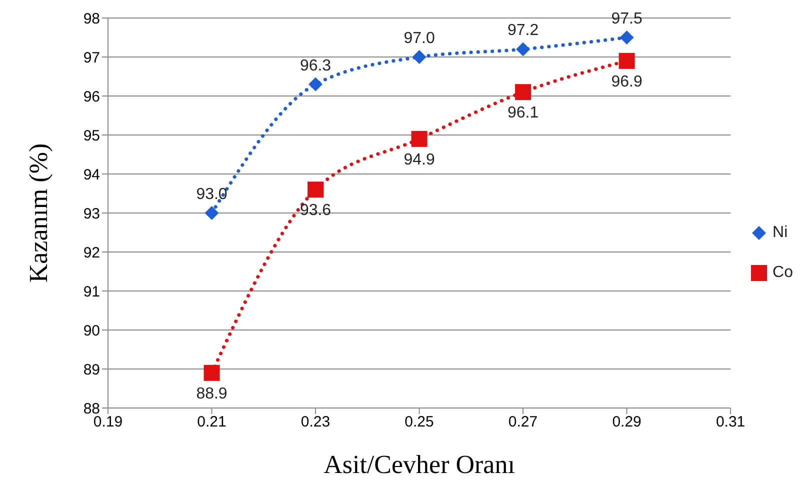 The width and height of the screenshot is (803, 500). What do you see at coordinates (91, 135) in the screenshot?
I see `y-tick-label: 95` at bounding box center [91, 135].